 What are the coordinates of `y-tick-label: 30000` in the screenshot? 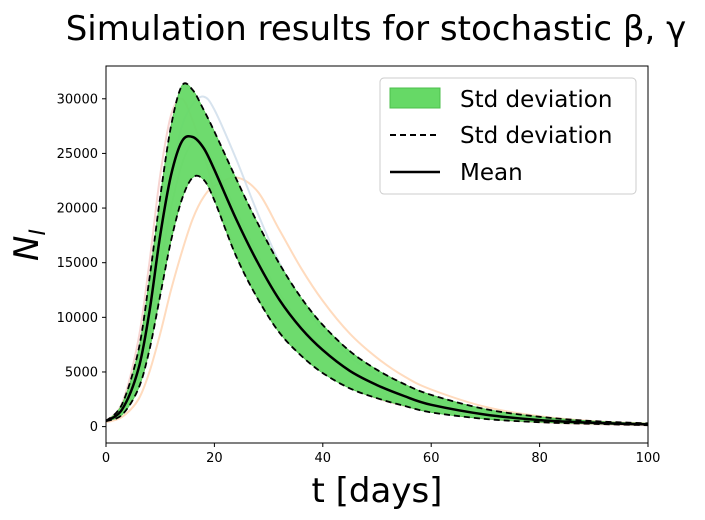 It's located at (77, 99).